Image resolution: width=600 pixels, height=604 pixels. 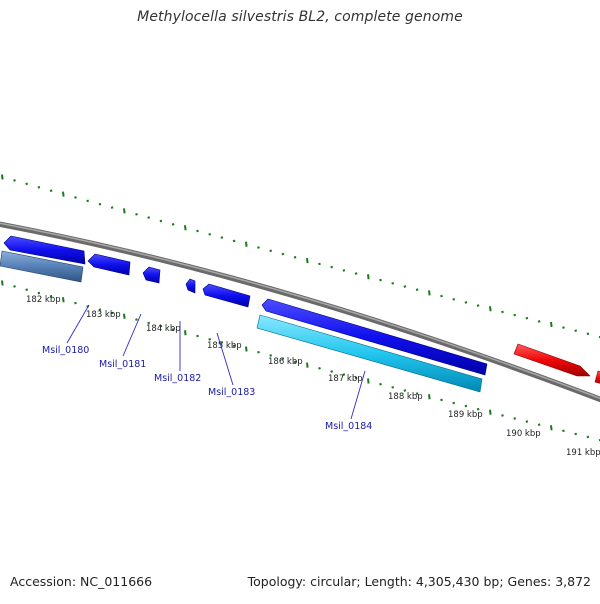 What do you see at coordinates (345, 379) in the screenshot?
I see `ruler-label: 187 kbp` at bounding box center [345, 379].